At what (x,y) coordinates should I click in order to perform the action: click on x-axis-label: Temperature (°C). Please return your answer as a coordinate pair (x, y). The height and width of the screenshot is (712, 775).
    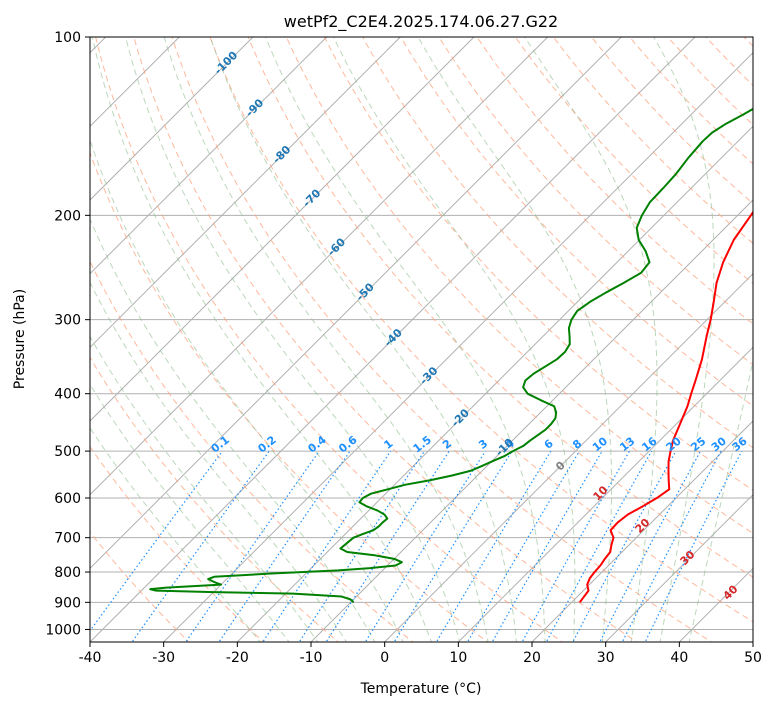
    Looking at the image, I should click on (421, 689).